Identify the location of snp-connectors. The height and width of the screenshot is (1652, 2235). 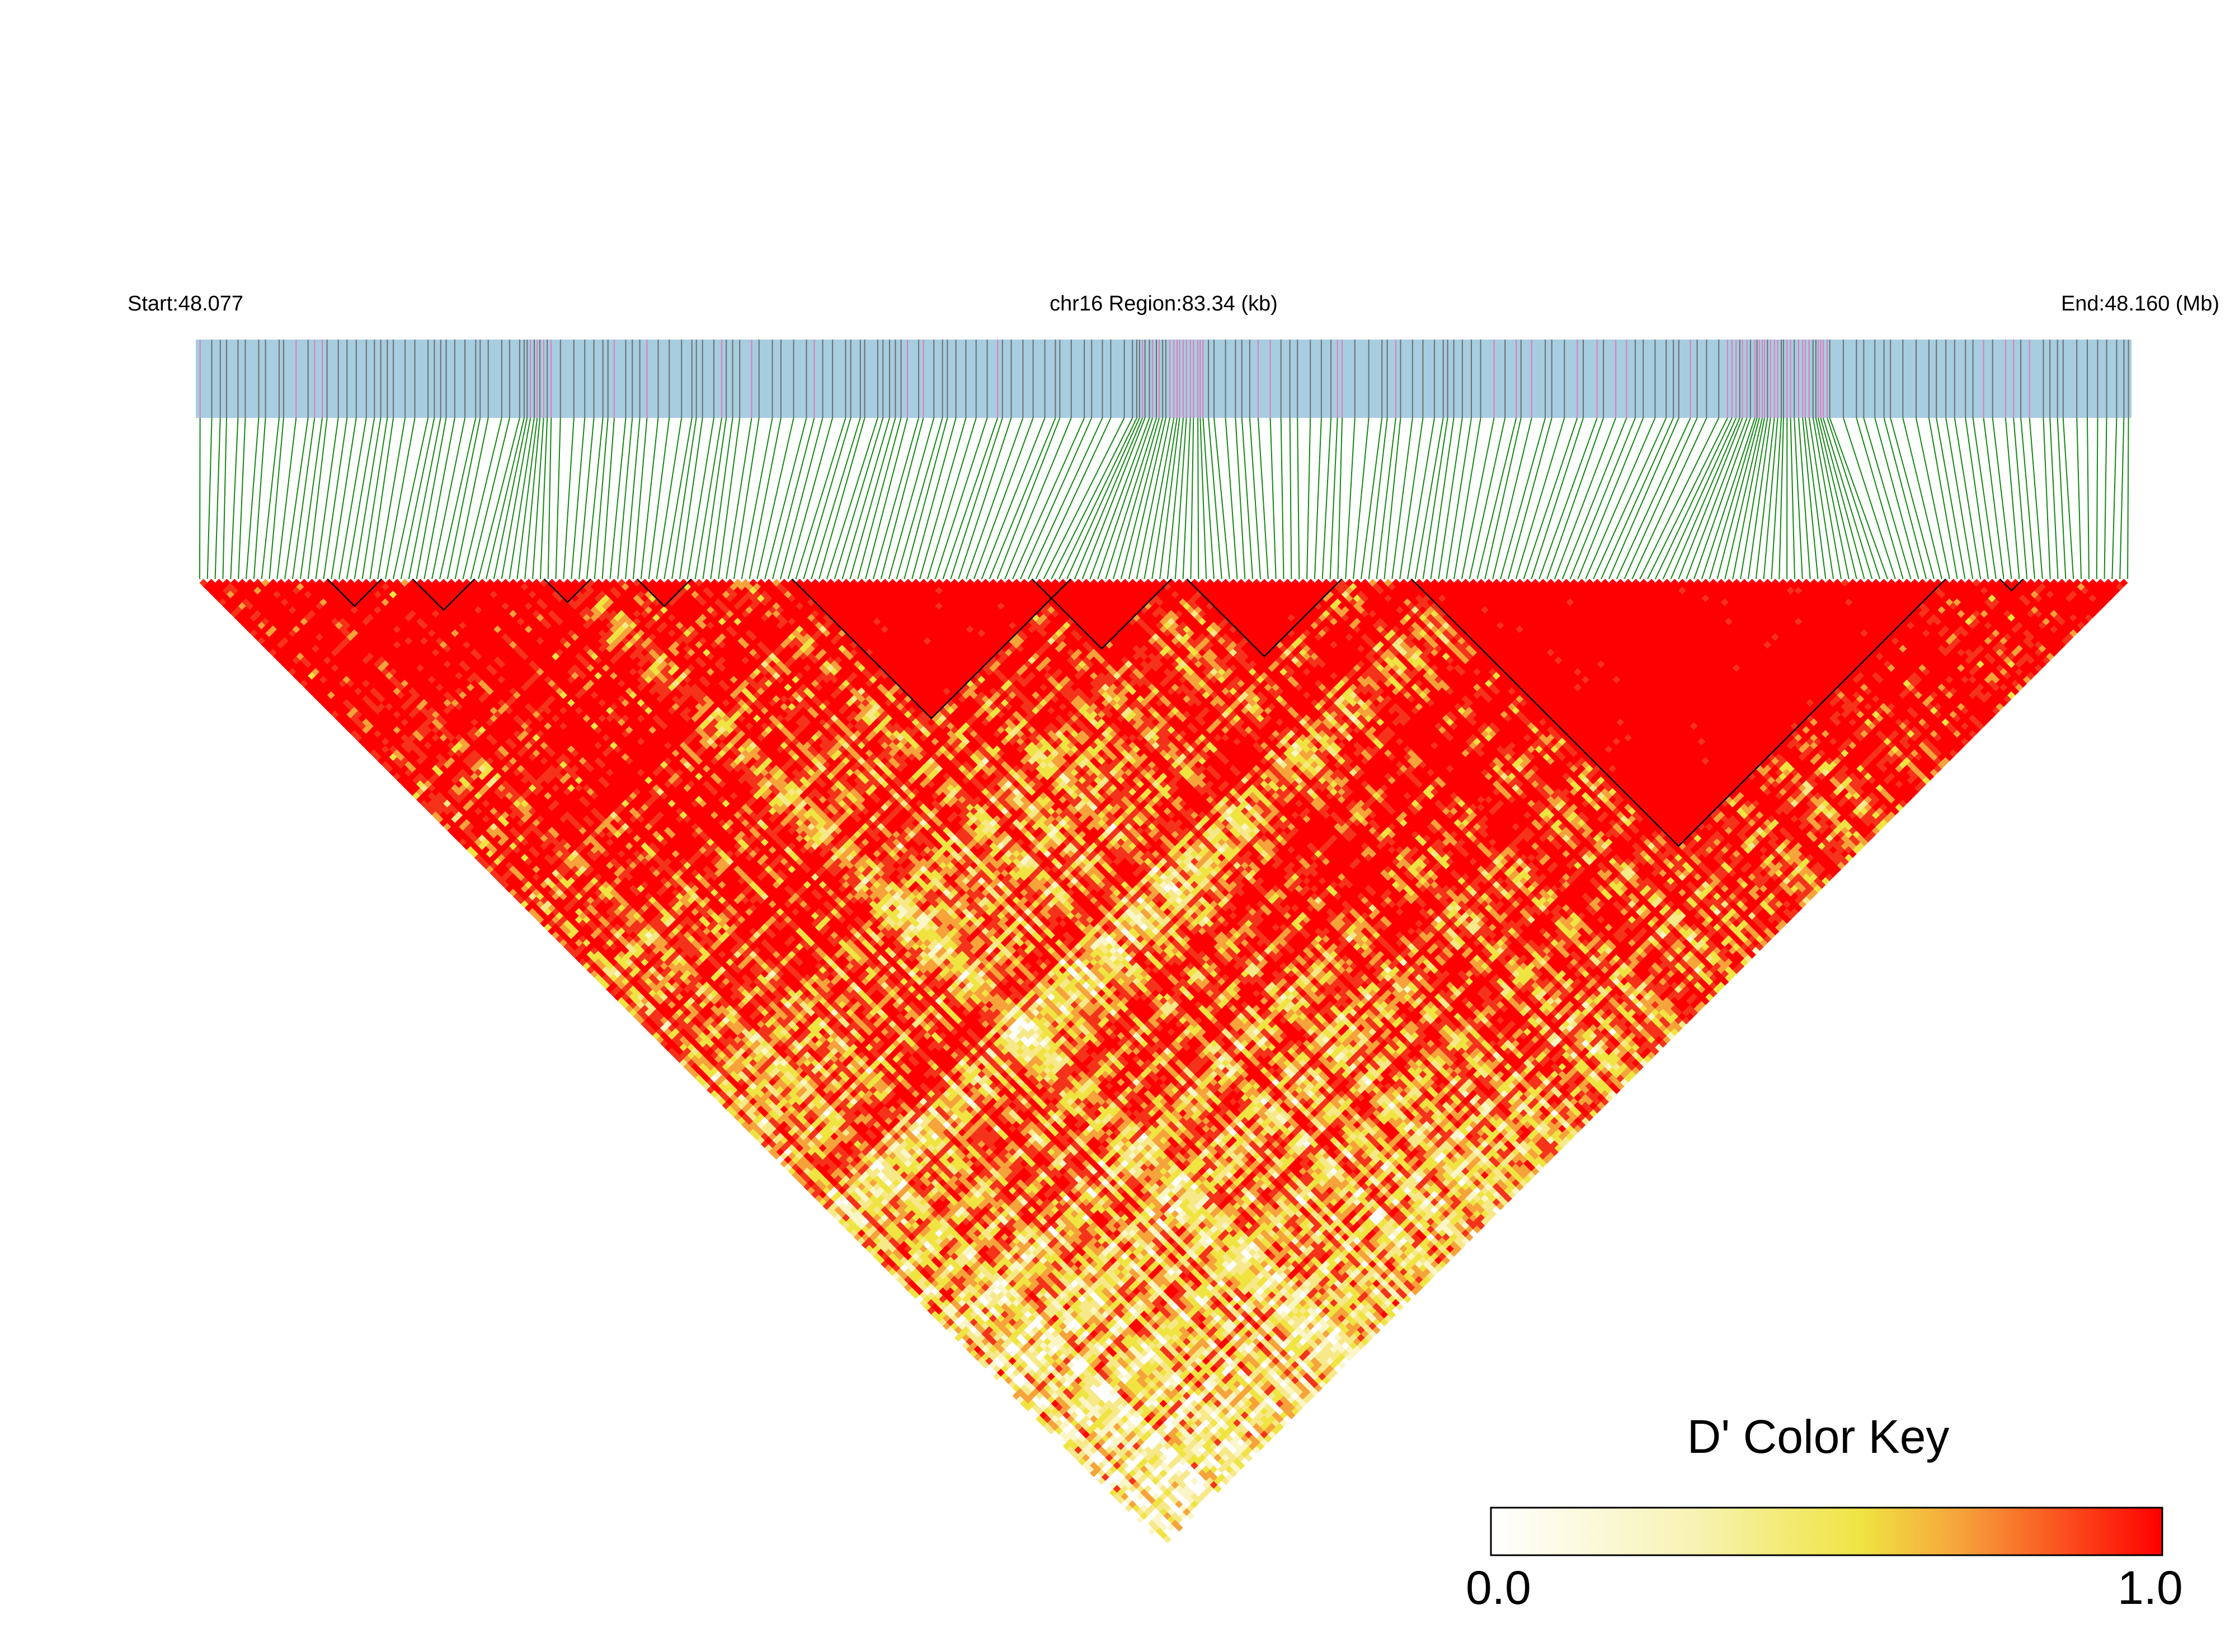
(1164, 499).